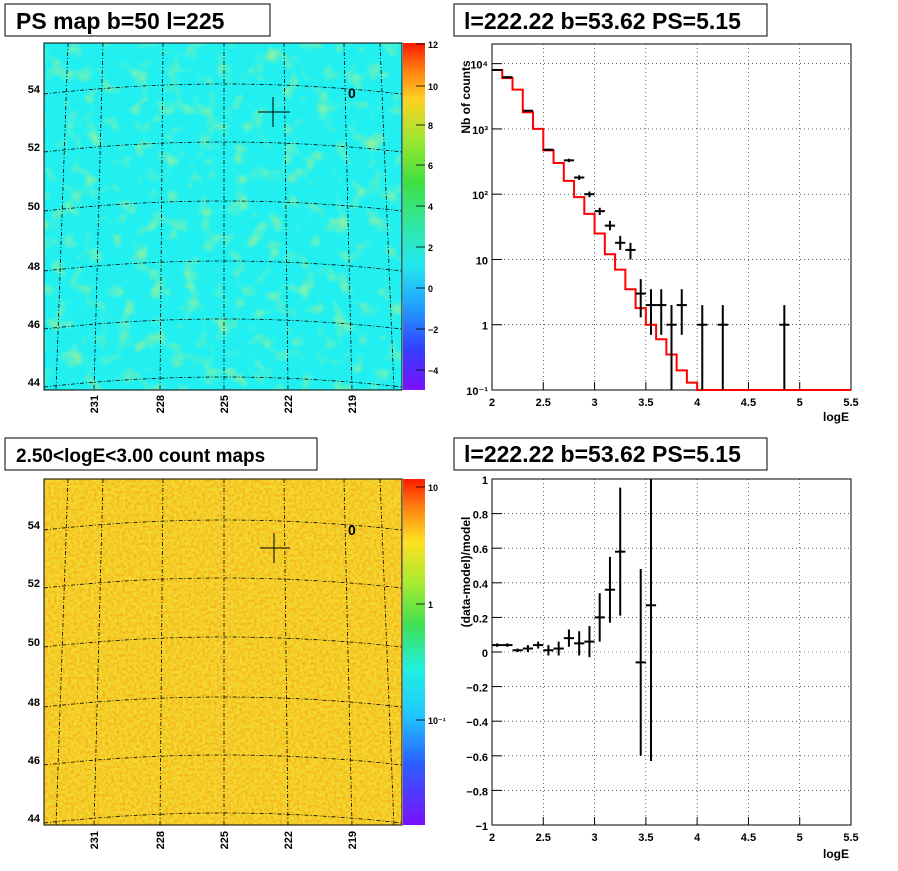 The image size is (898, 871). Describe the element at coordinates (34, 236) in the screenshot. I see `ps-map-lat-ticks: 54 52 50 48 46 44` at that location.